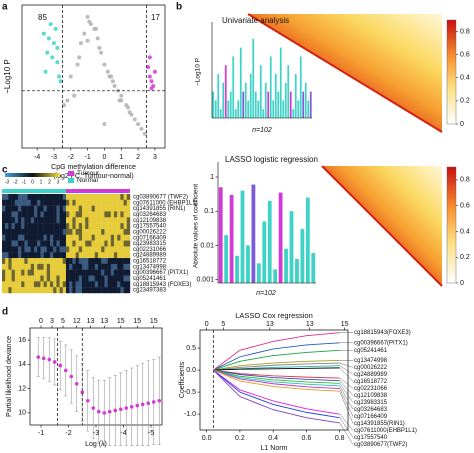  Describe the element at coordinates (5, 312) in the screenshot. I see `panel-label: d` at that location.